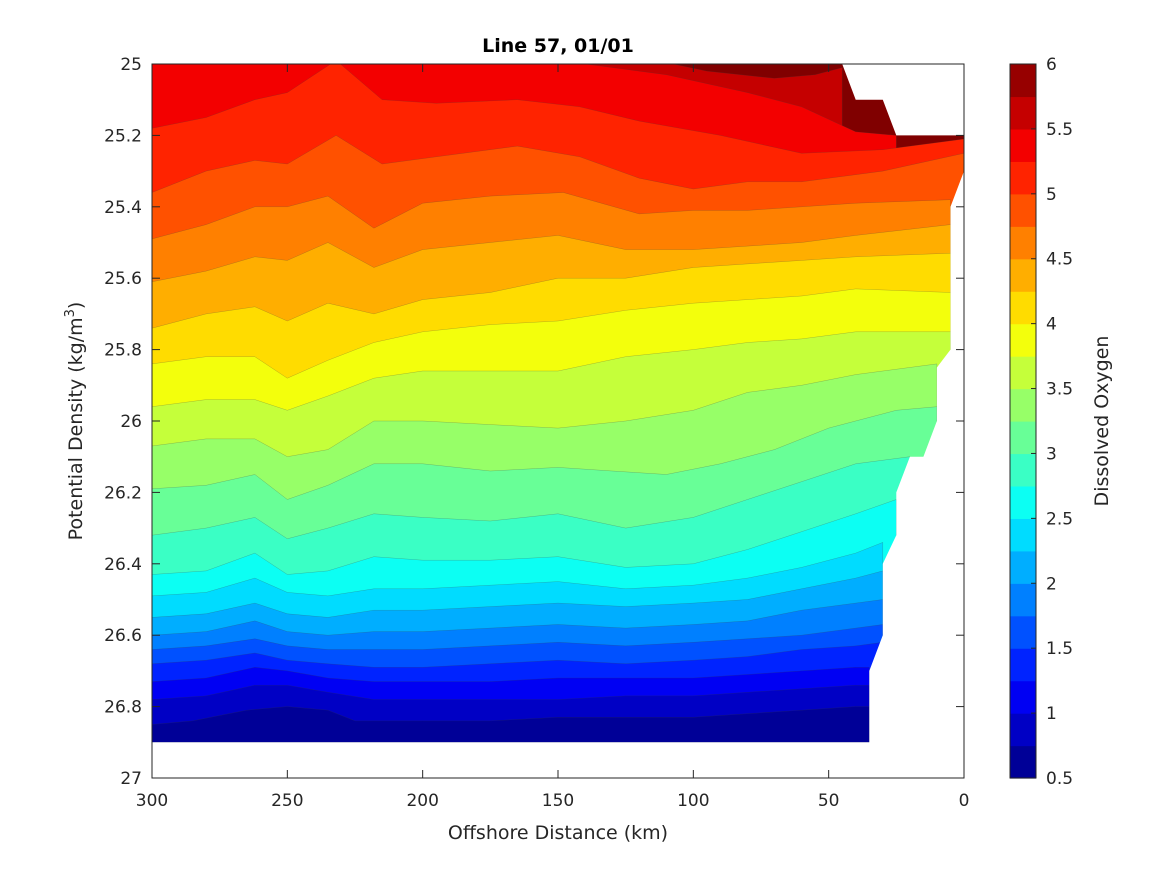 The image size is (1167, 875). What do you see at coordinates (76, 305) in the screenshot?
I see `y-axis-label-end: )` at bounding box center [76, 305].